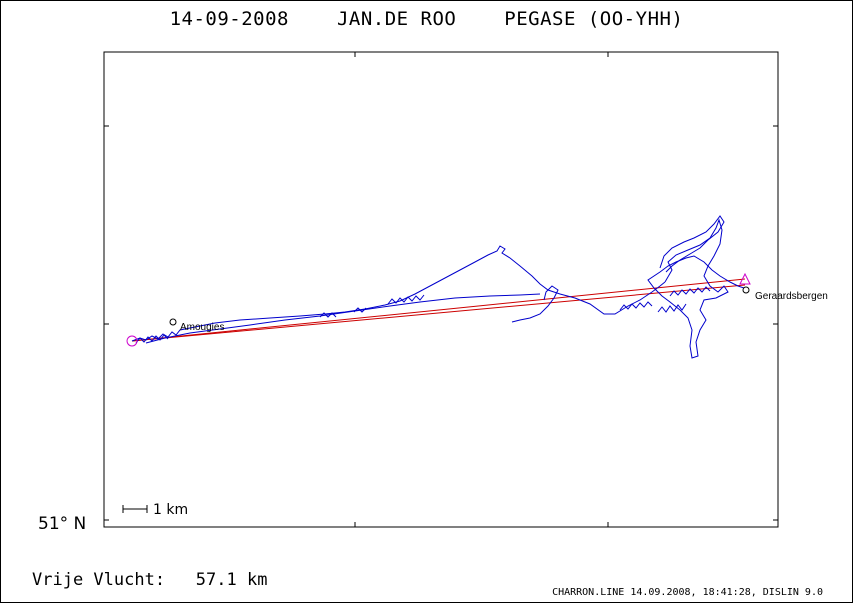 This screenshot has height=603, width=853. I want to click on task-lines, so click(438, 310).